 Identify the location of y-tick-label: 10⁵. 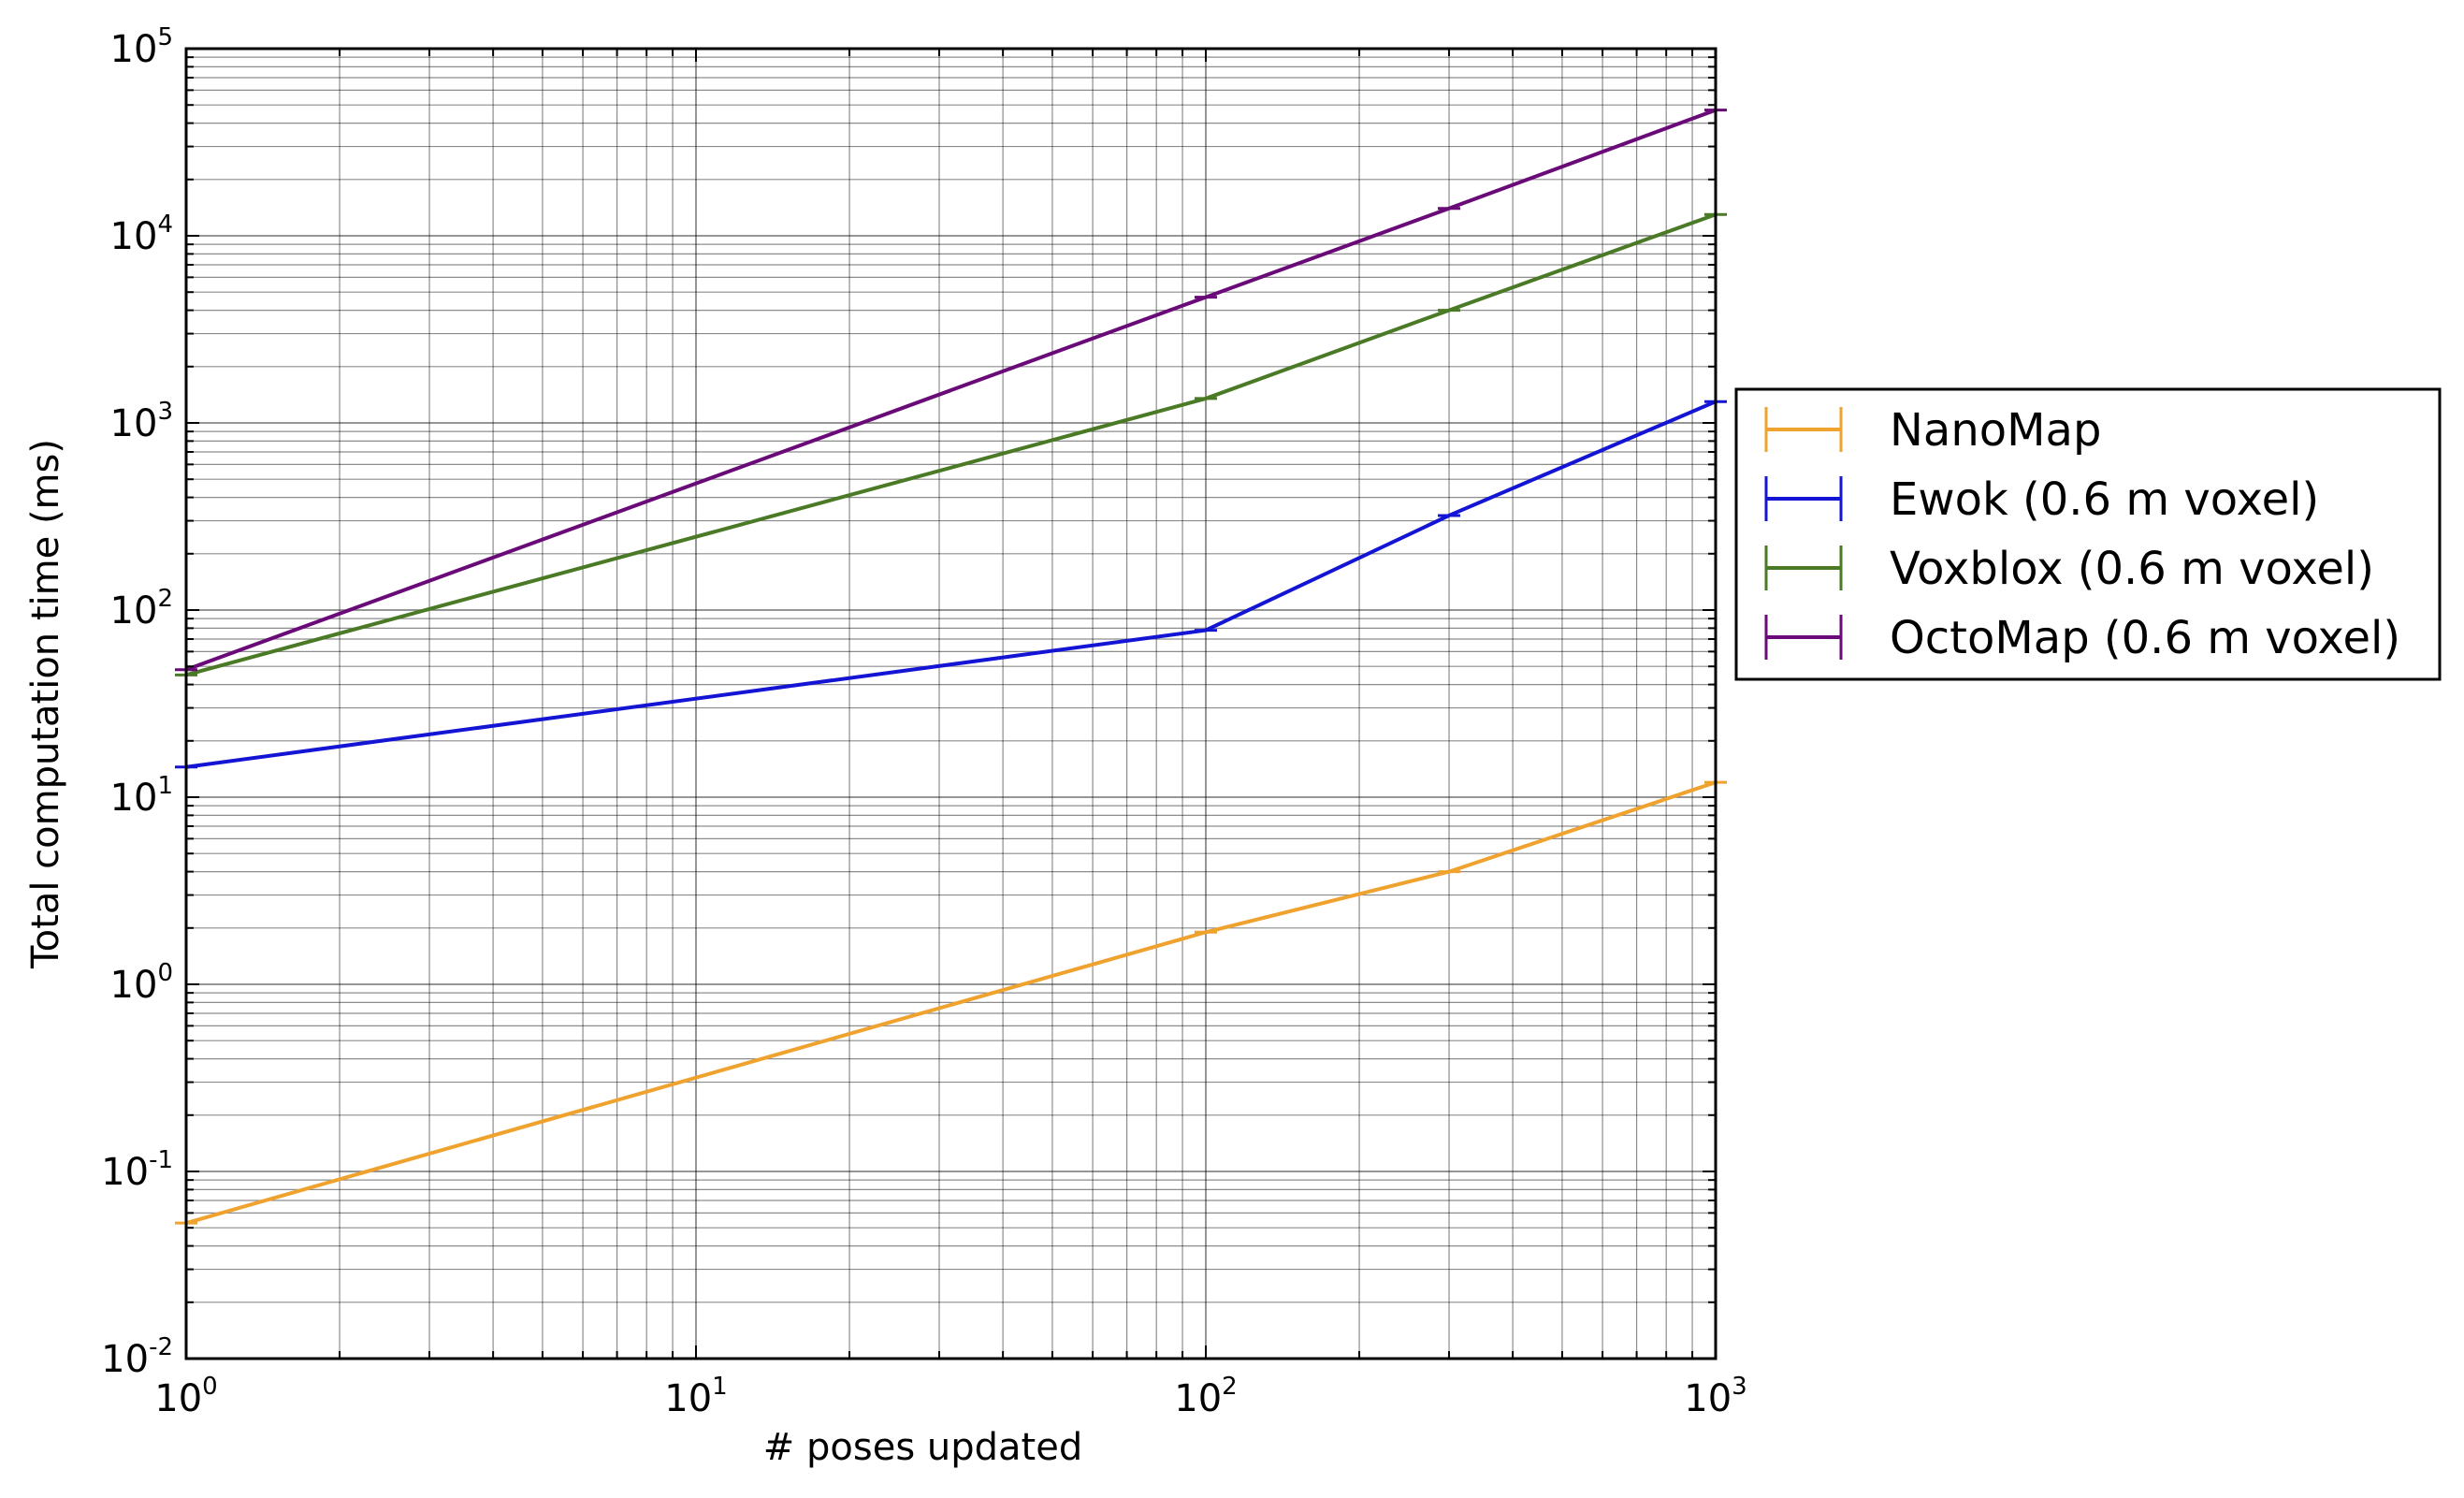
(142, 47).